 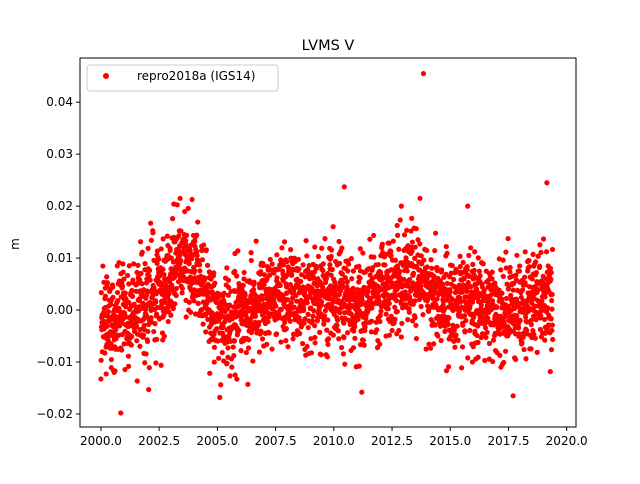 What do you see at coordinates (450, 441) in the screenshot?
I see `x-tick-label: 2015.0` at bounding box center [450, 441].